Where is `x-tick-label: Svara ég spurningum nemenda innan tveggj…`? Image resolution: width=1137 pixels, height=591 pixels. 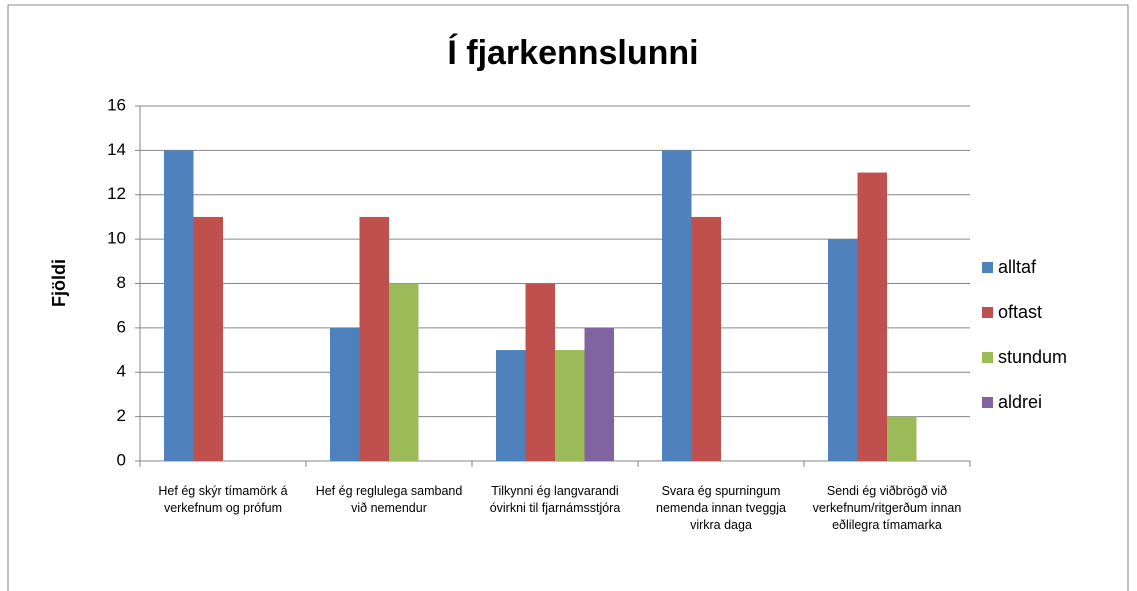 x-tick-label: Svara ég spurningum nemenda innan tveggj… is located at coordinates (721, 508).